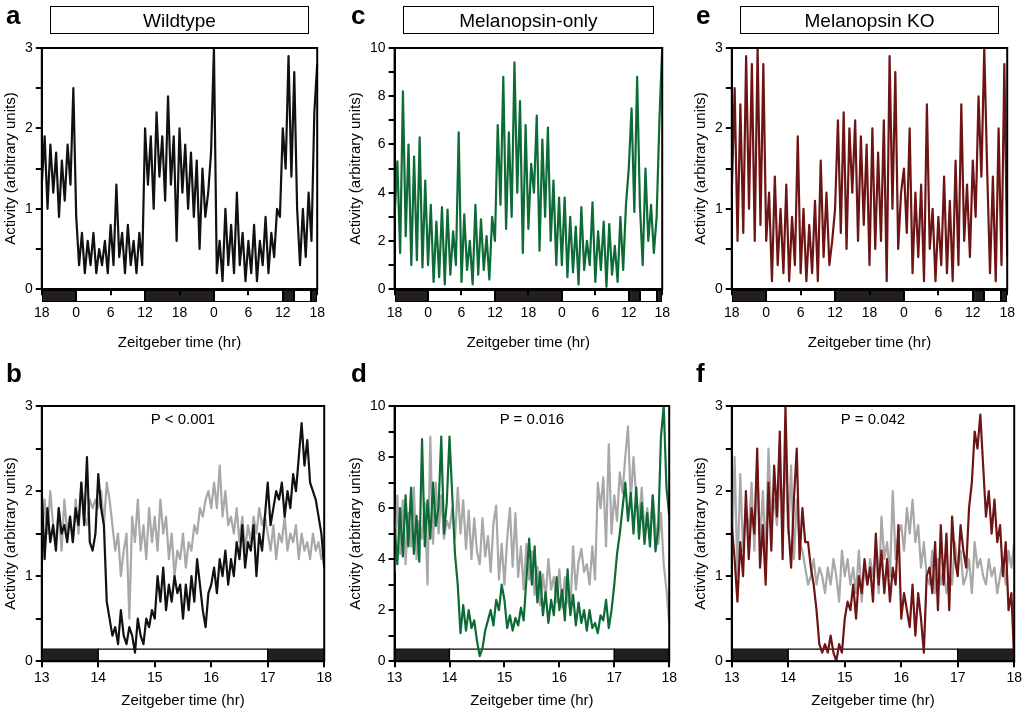 This screenshot has height=715, width=1024. I want to click on annotation: P = 0.016, so click(532, 418).